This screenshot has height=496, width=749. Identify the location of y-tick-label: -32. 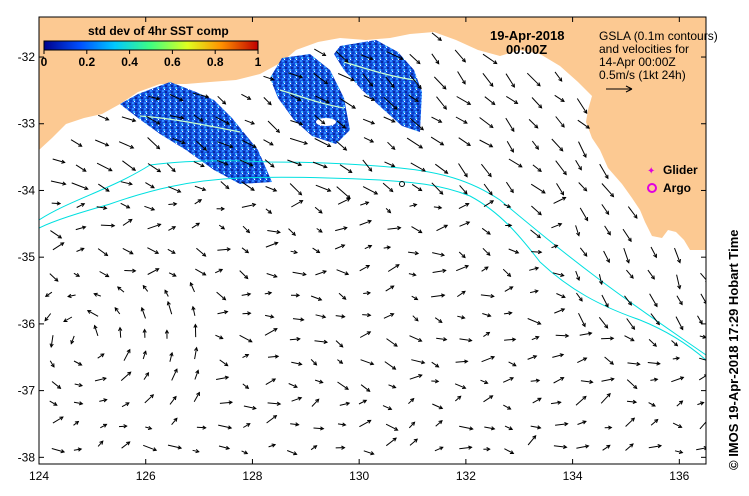
(27, 57).